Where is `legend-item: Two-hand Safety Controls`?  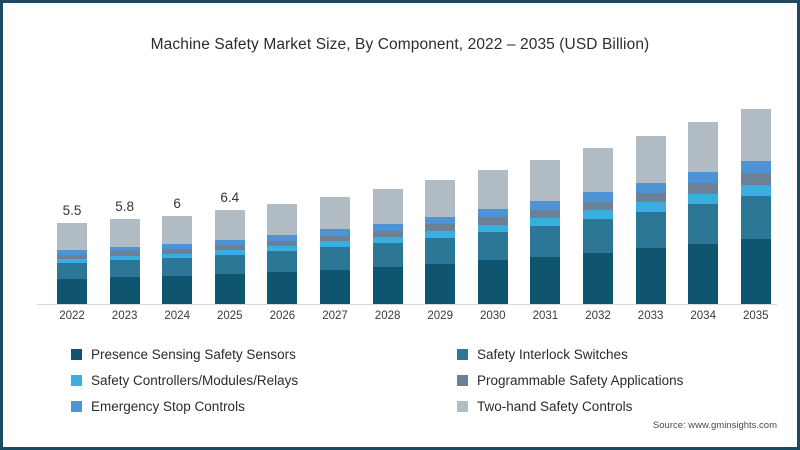 legend-item: Two-hand Safety Controls is located at coordinates (609, 406).